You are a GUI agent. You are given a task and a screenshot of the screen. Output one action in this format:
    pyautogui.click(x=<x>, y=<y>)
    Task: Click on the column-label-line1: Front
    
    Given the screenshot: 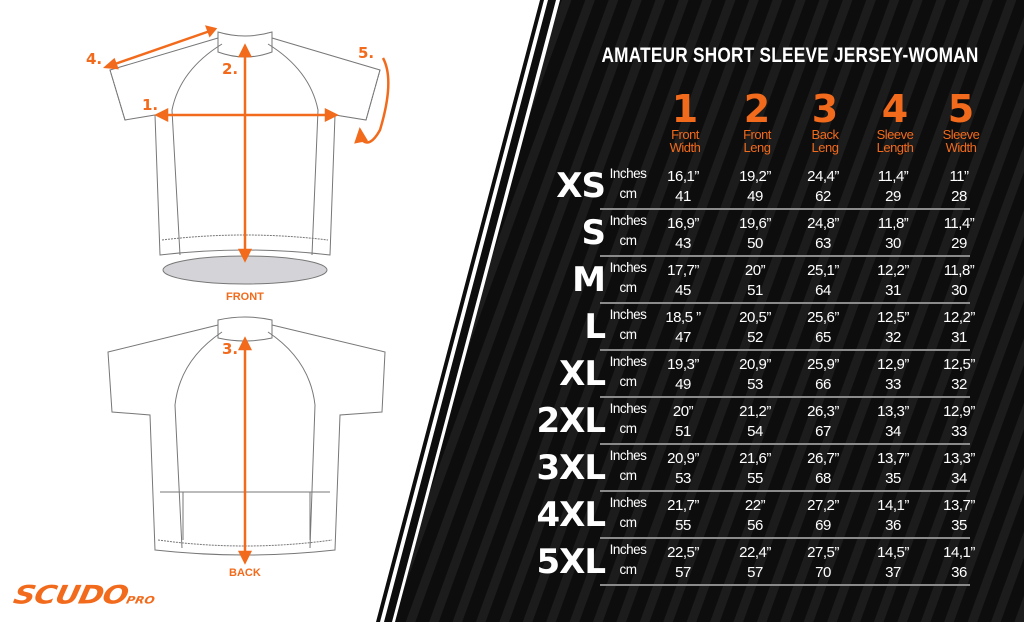 What is the action you would take?
    pyautogui.click(x=685, y=134)
    